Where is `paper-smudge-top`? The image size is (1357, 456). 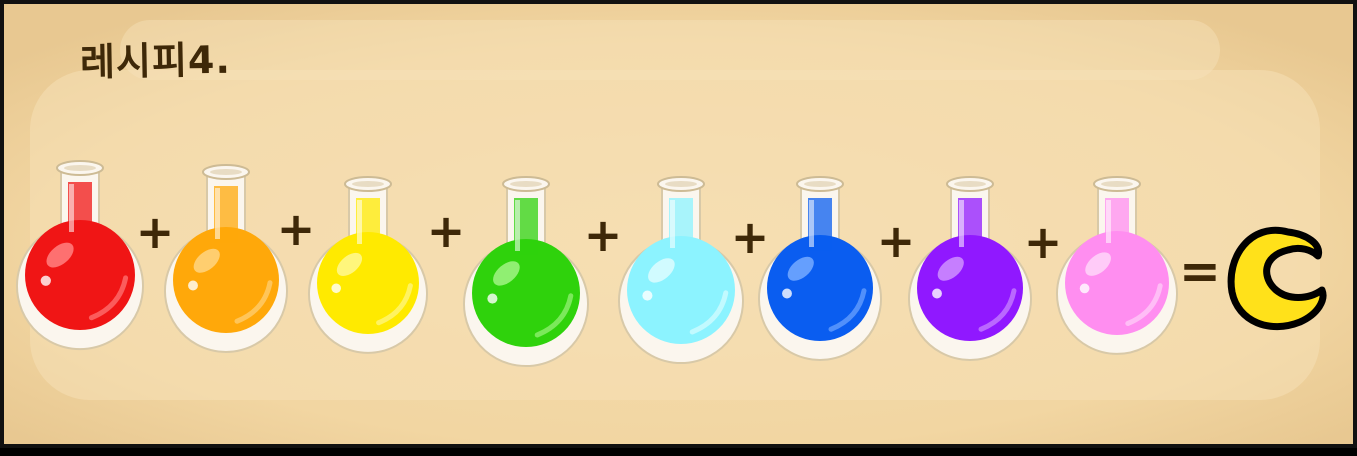
paper-smudge-top is located at coordinates (670, 50).